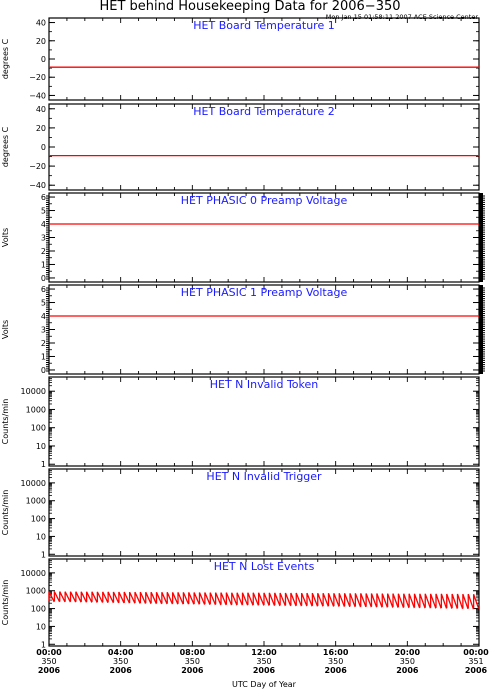  I want to click on x-tick-label-time: 12:00, so click(264, 652).